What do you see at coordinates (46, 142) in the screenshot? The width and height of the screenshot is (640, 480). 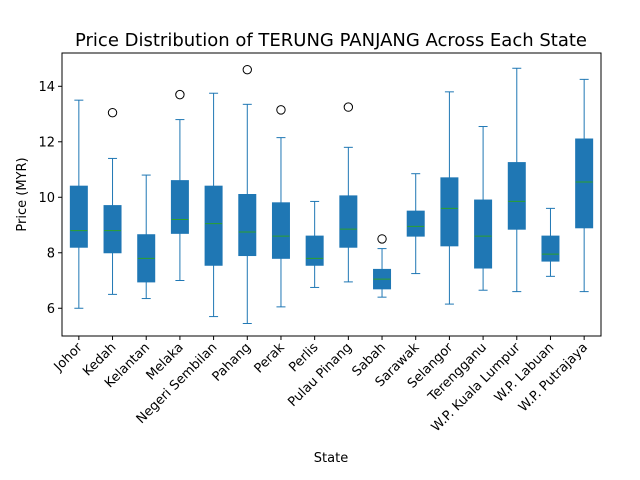 I see `y-tick-label: 12` at bounding box center [46, 142].